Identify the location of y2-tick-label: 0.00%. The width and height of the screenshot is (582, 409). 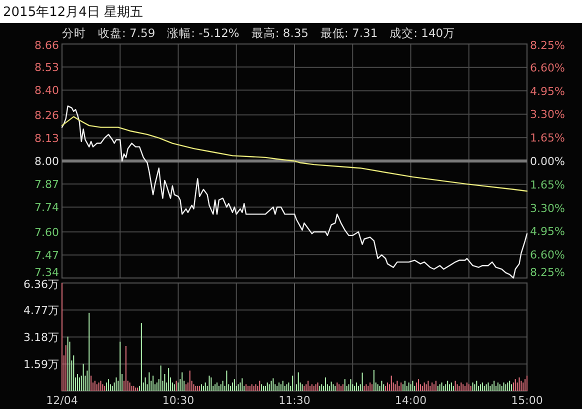
(547, 161).